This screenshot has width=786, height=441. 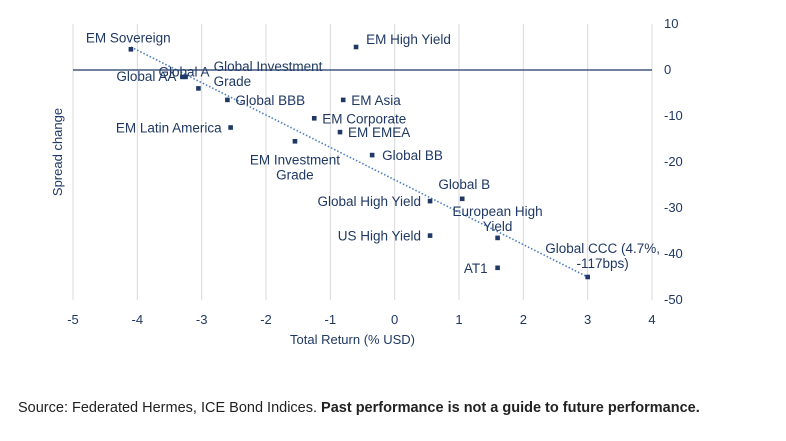 I want to click on data-label-line: Global BBB, so click(x=270, y=100).